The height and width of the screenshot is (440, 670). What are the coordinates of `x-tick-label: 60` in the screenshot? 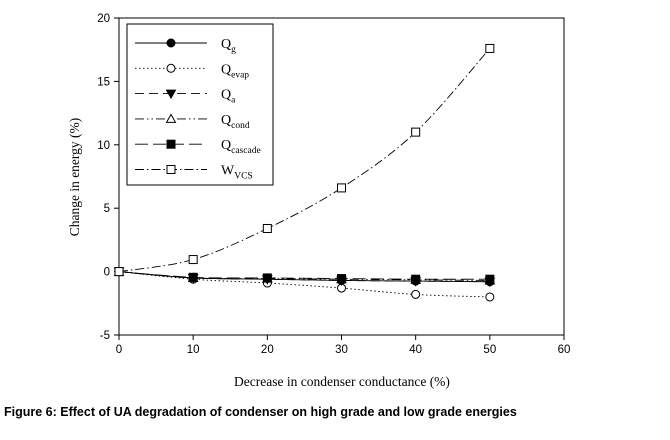 It's located at (564, 350).